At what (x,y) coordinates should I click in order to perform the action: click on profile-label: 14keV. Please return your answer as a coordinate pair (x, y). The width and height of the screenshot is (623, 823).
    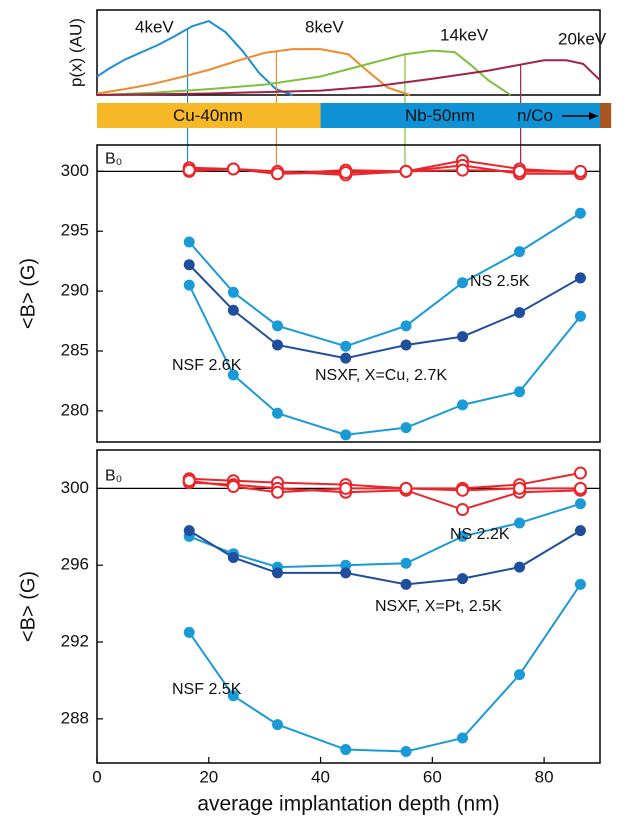
    Looking at the image, I should click on (464, 34).